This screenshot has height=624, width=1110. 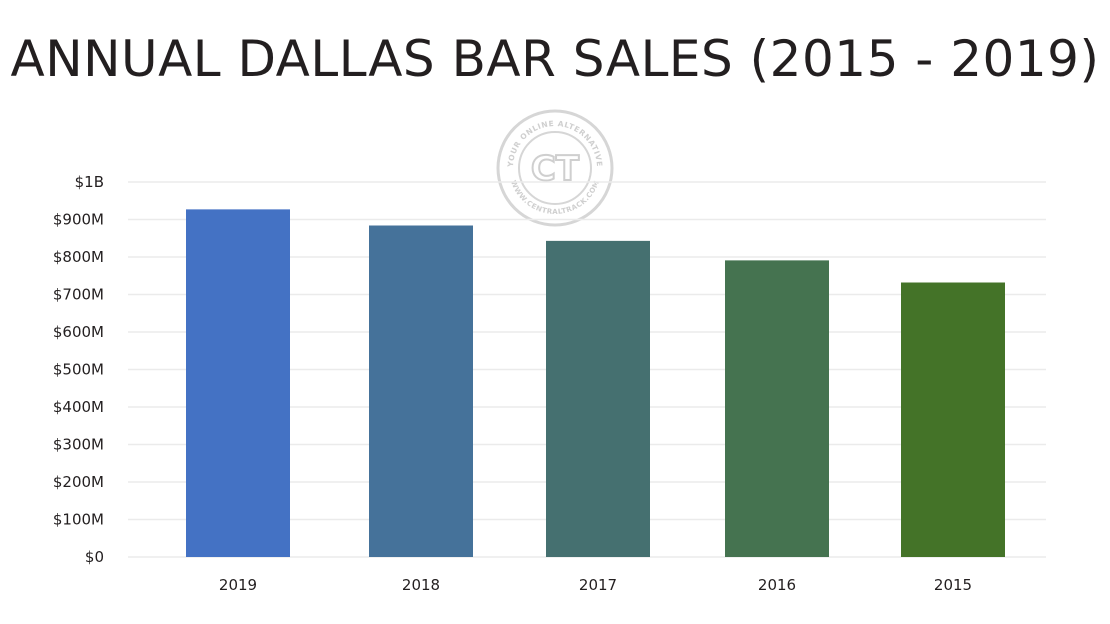 What do you see at coordinates (78, 407) in the screenshot?
I see `y-tick-label: $400M` at bounding box center [78, 407].